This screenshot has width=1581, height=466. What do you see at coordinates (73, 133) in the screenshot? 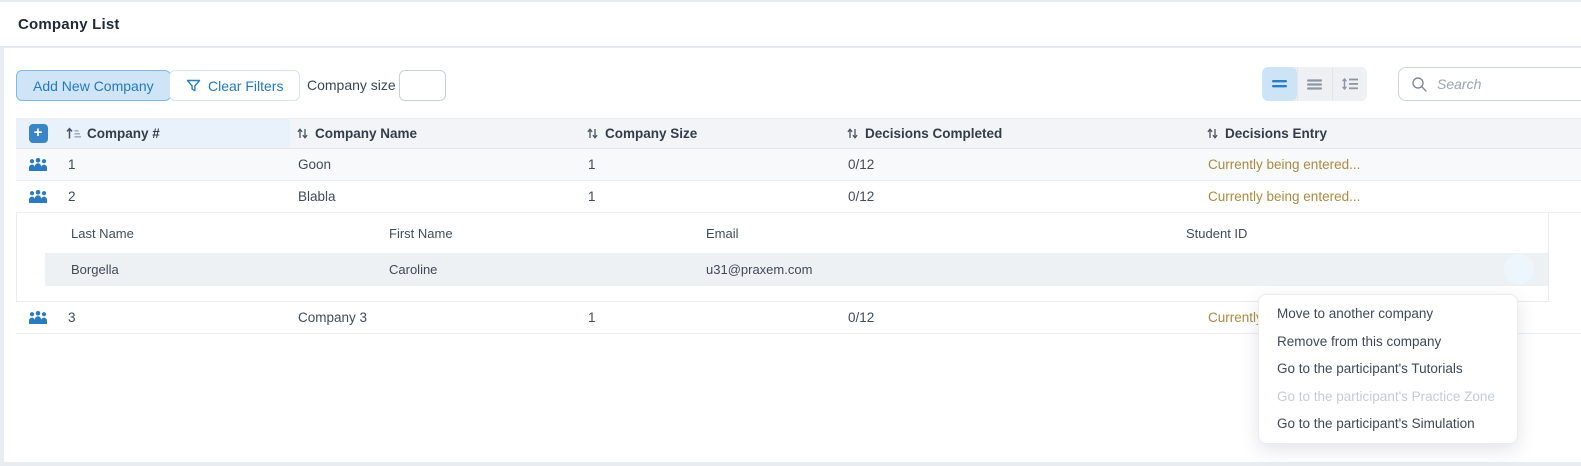
I see `sort-ascending-icon` at bounding box center [73, 133].